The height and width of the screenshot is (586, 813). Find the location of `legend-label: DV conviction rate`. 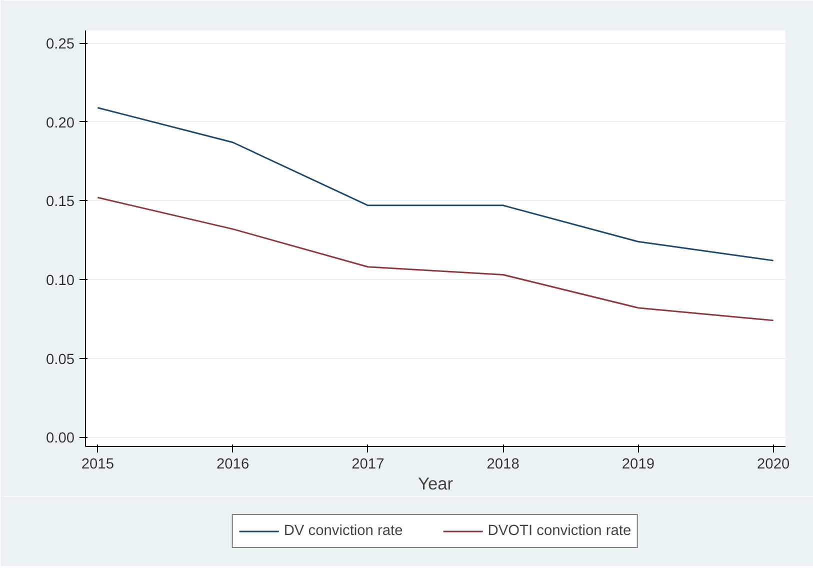

legend-label: DV conviction rate is located at coordinates (343, 531).